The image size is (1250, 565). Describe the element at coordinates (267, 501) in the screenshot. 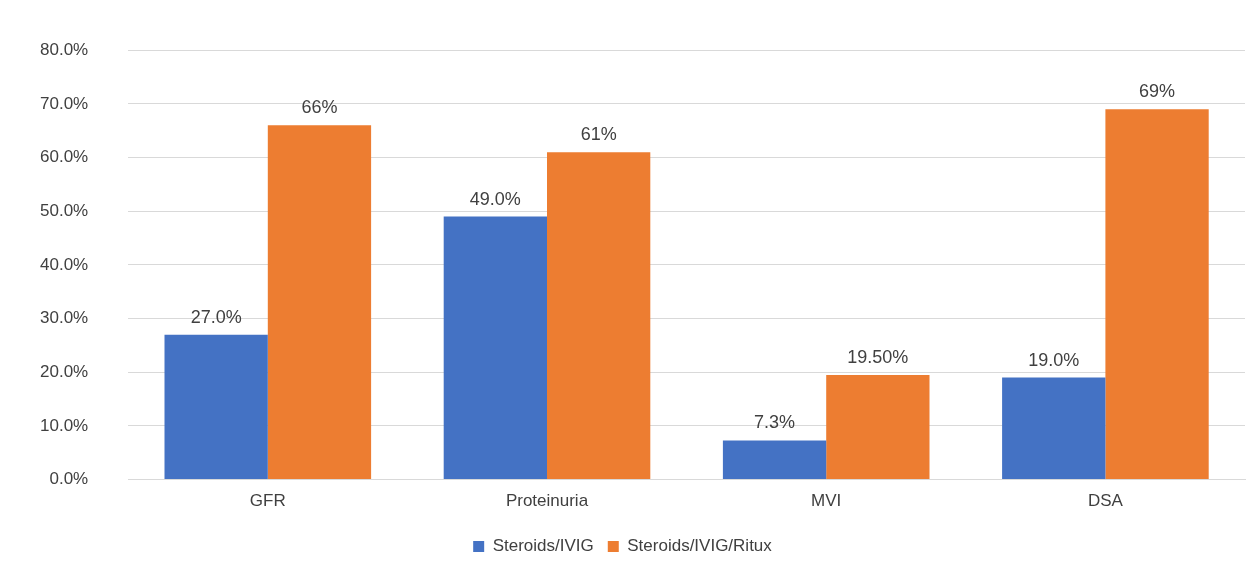

I see `x-tick-label: GFR` at that location.